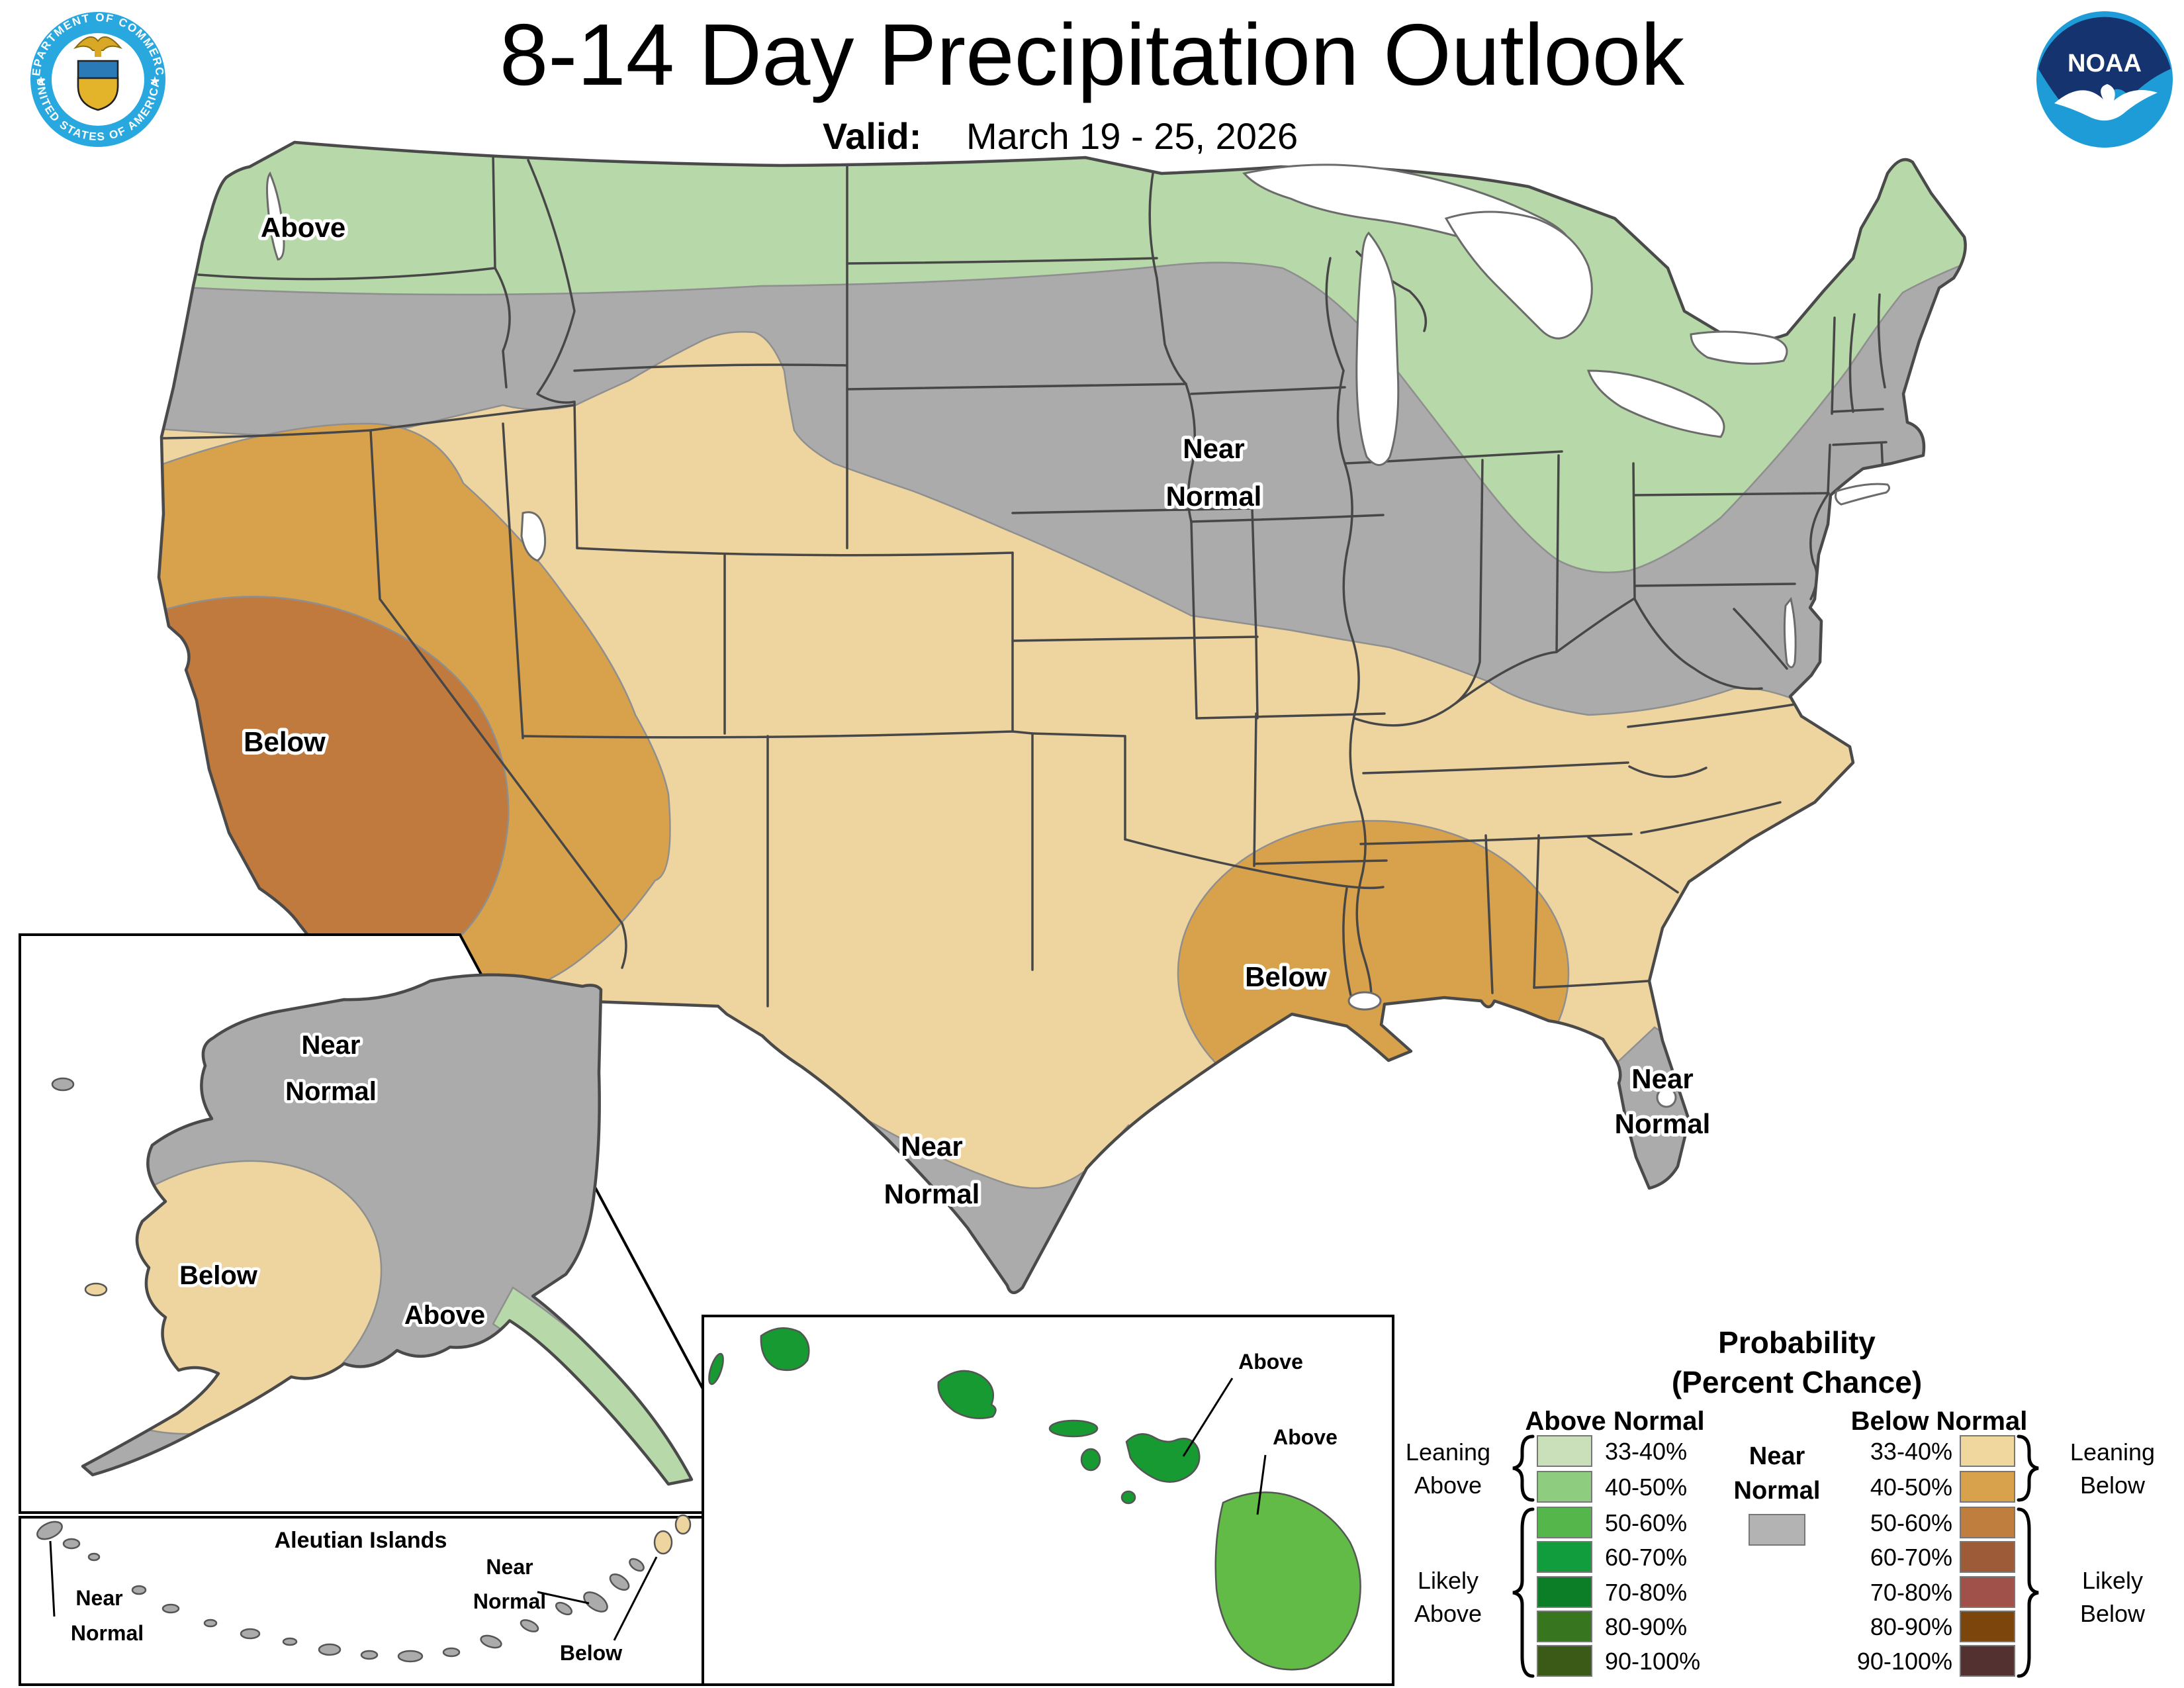  Describe the element at coordinates (1646, 1626) in the screenshot. I see `swatch-above-80-label: 80-90%` at that location.